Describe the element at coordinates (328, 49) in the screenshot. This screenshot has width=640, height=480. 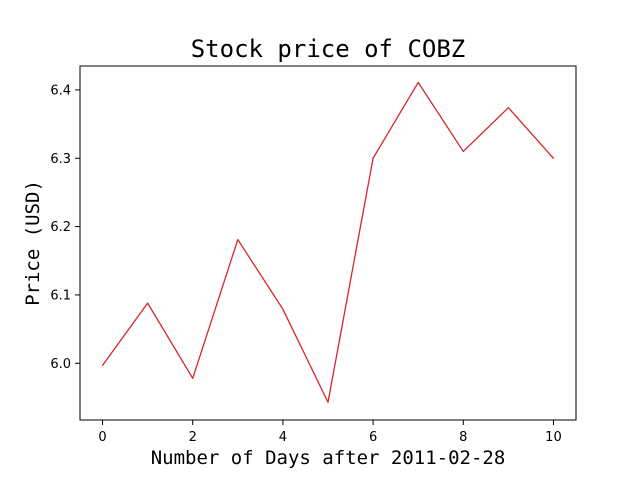
I see `chart-title: Stock price of COBZ` at that location.